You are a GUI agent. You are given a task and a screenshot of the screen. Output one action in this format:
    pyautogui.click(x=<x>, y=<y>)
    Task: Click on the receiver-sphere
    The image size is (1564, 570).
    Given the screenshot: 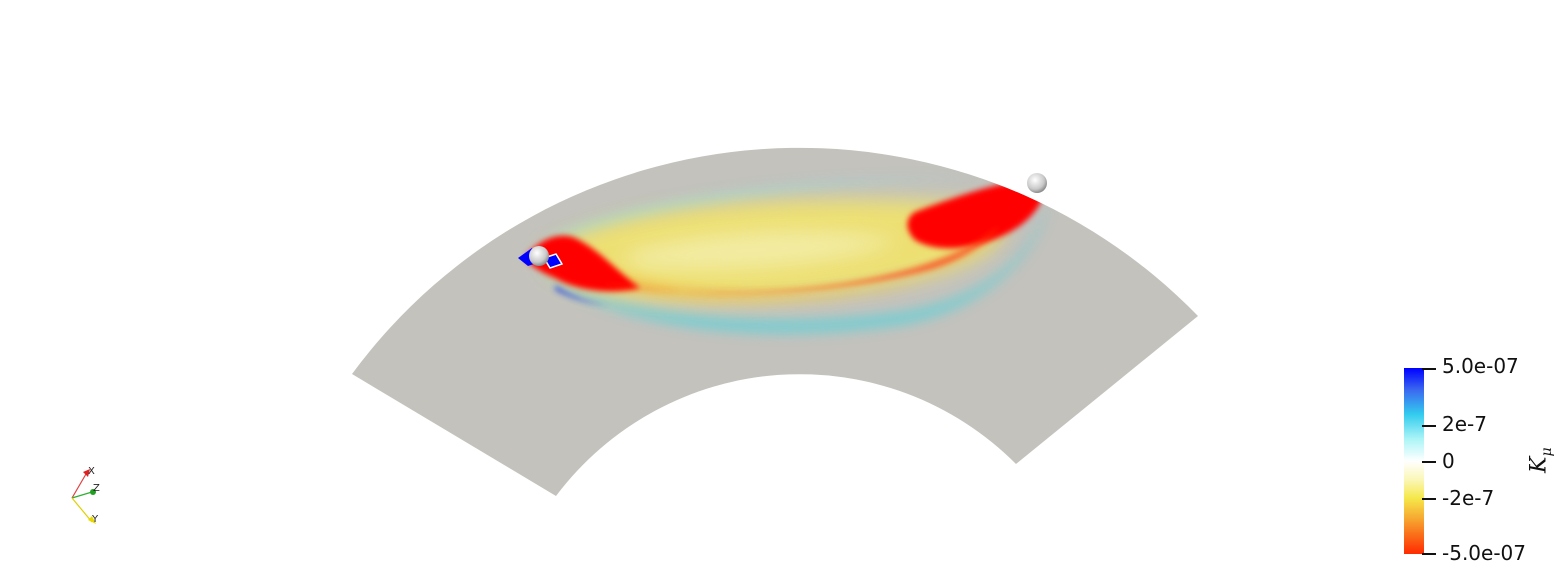 What is the action you would take?
    pyautogui.click(x=1037, y=183)
    